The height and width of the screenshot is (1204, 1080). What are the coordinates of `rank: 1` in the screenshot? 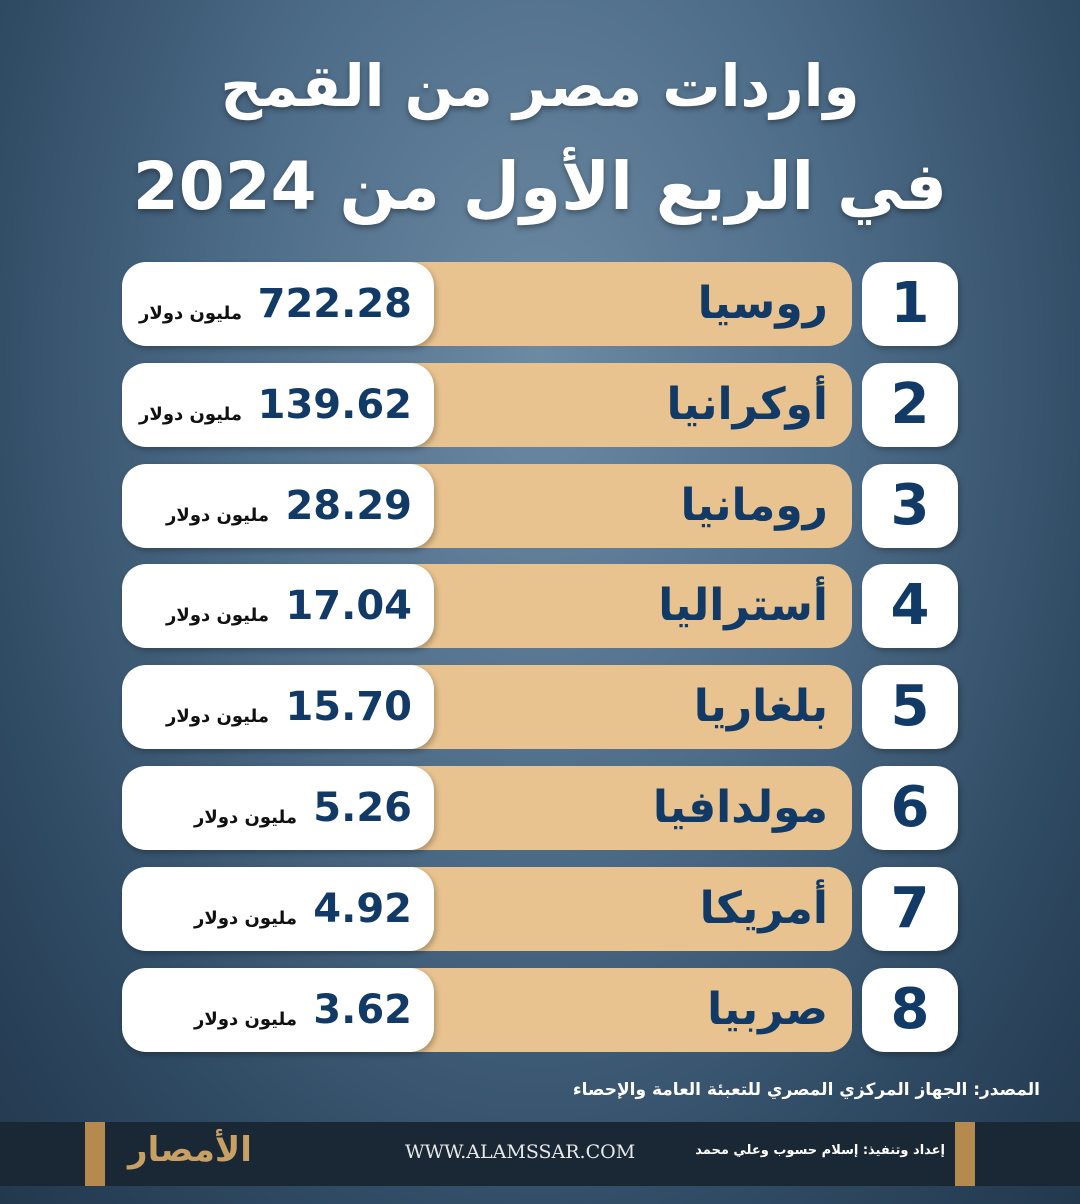 It's located at (910, 304).